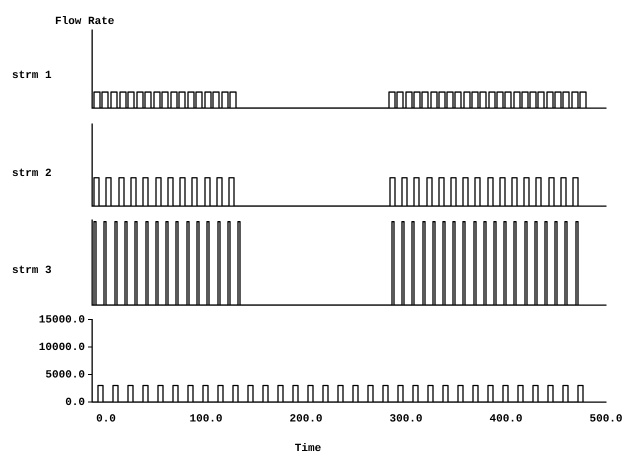 This screenshot has width=639, height=459. I want to click on x-axis-title: Time, so click(308, 449).